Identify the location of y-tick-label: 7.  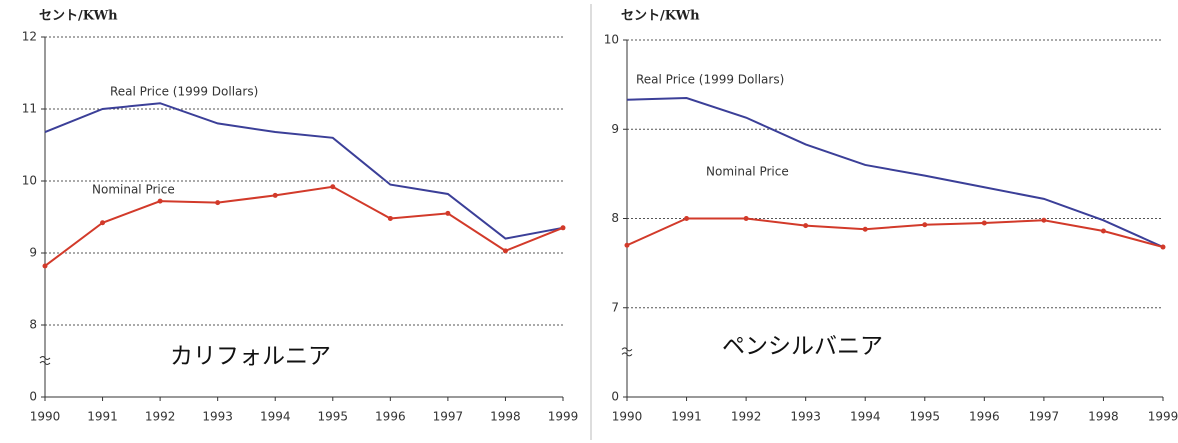
(615, 307).